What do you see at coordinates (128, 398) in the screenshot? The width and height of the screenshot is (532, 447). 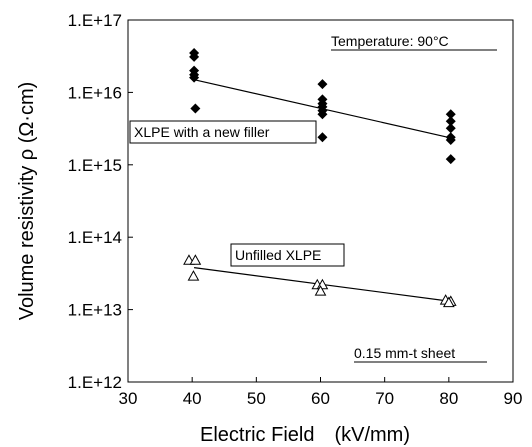 I see `x-tick-label: 30` at bounding box center [128, 398].